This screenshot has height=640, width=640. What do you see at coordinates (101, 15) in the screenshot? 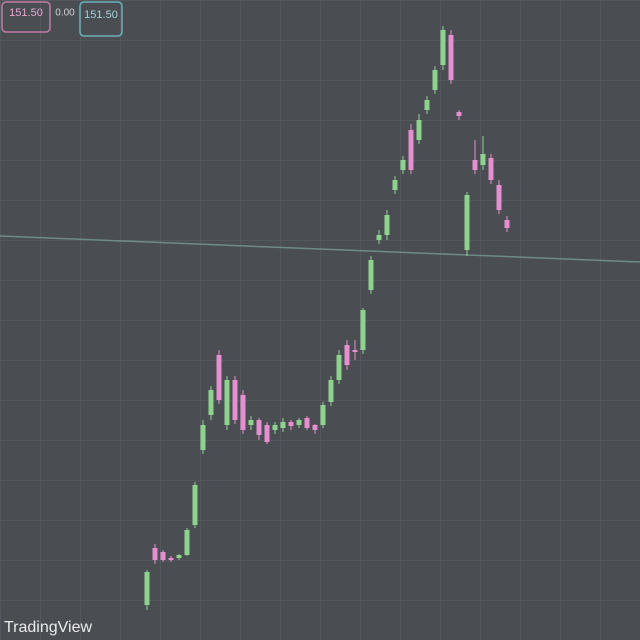
I see `ask-price: 151.50` at bounding box center [101, 15].